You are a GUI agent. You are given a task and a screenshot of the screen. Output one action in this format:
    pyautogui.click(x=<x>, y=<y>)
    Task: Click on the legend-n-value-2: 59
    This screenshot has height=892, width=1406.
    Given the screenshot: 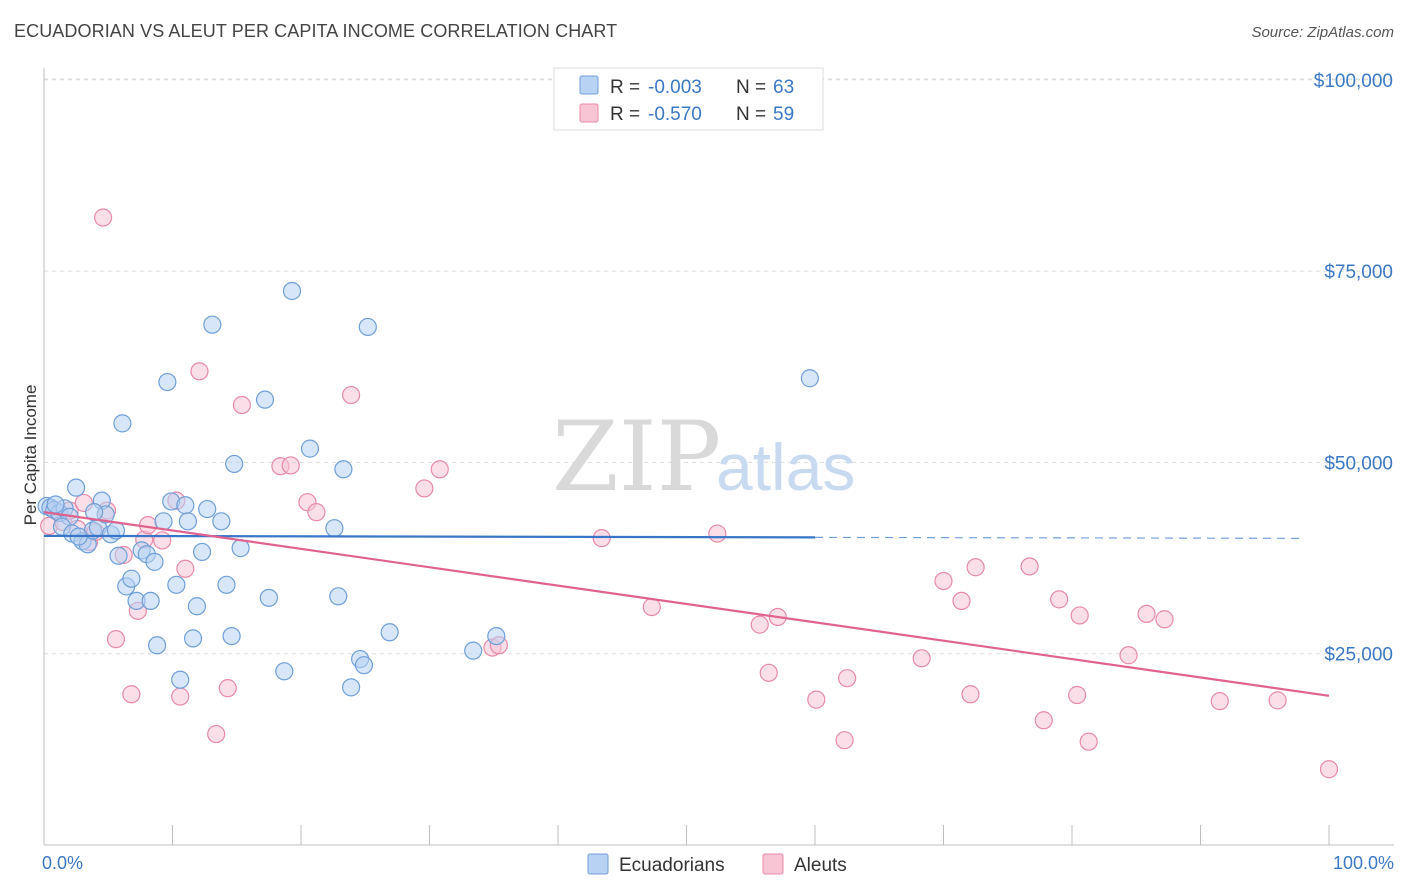 What is the action you would take?
    pyautogui.click(x=783, y=114)
    